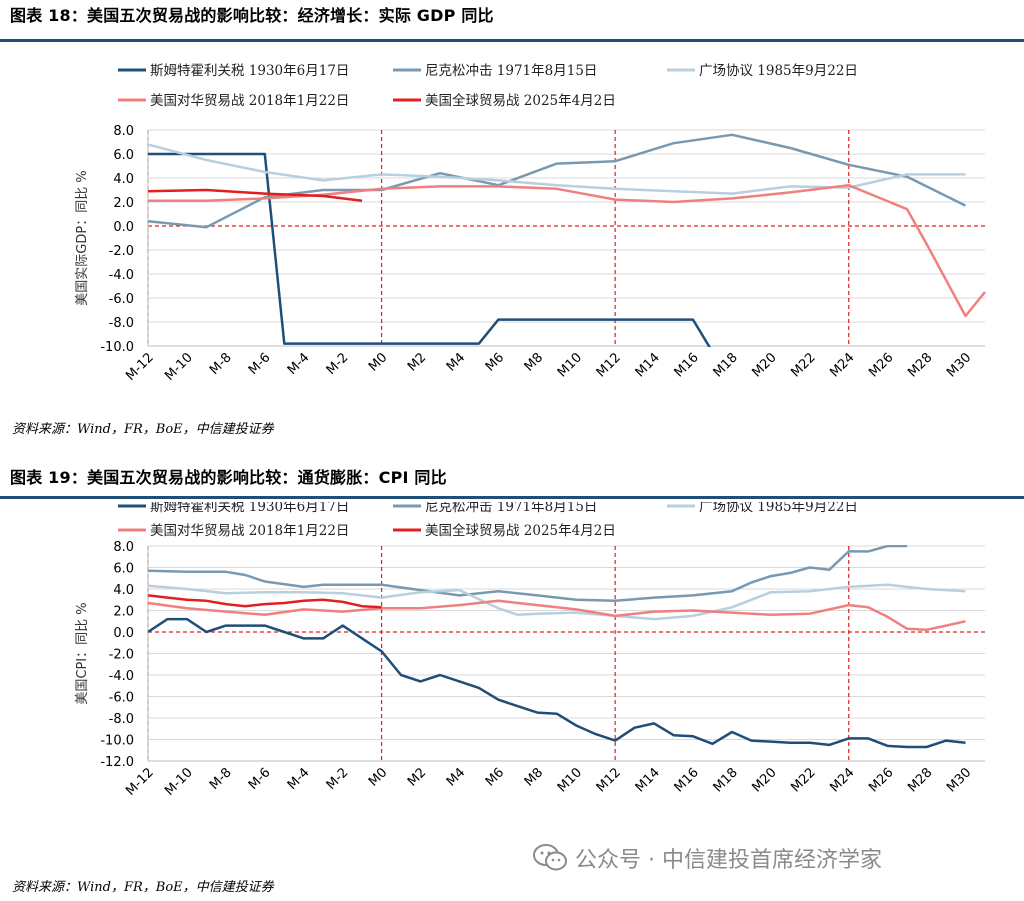 The height and width of the screenshot is (901, 1024). What do you see at coordinates (121, 251) in the screenshot?
I see `y-tick-label: -2.0` at bounding box center [121, 251].